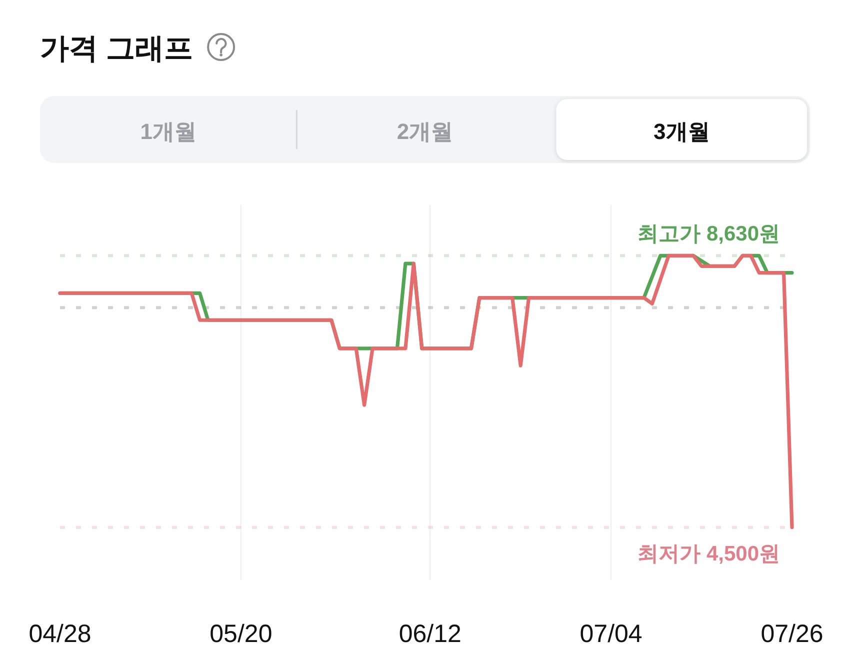 This screenshot has height=661, width=850. What do you see at coordinates (611, 634) in the screenshot?
I see `x-tick-label: 07/04` at bounding box center [611, 634].